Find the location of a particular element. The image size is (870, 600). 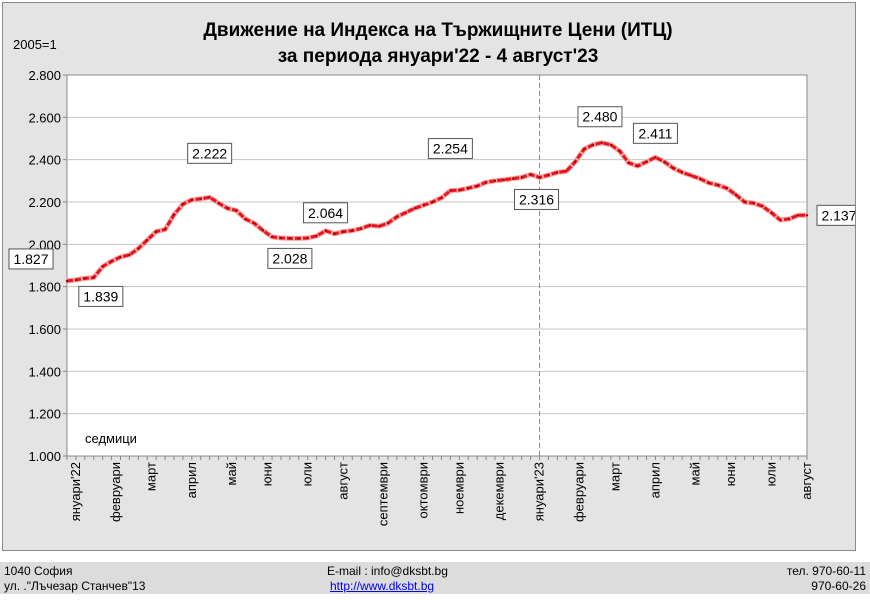

footer-address-line1: 1040 София is located at coordinates (38, 571).